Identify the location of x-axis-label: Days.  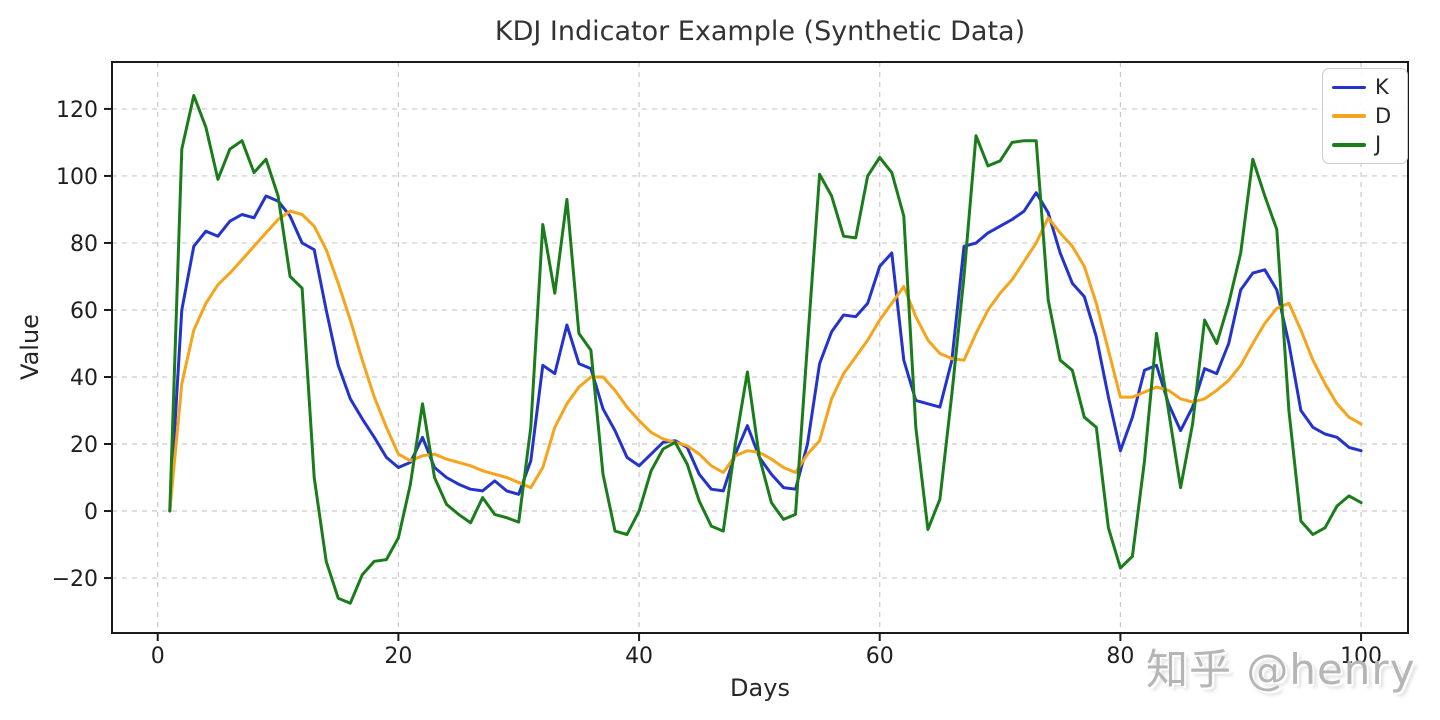
(760, 688).